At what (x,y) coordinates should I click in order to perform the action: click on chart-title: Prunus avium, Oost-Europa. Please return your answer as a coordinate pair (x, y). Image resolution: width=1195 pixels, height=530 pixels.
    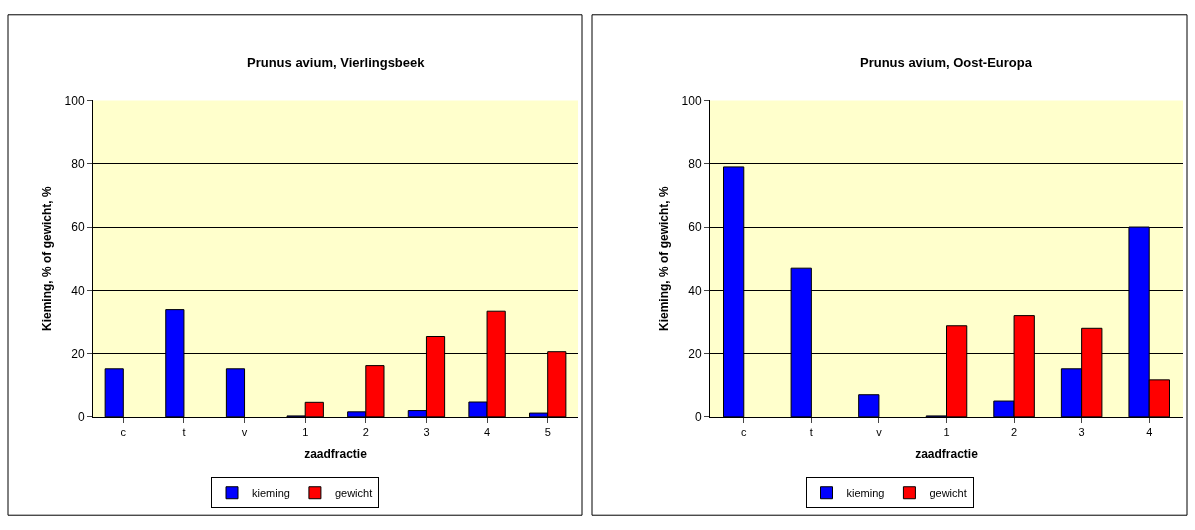
    Looking at the image, I should click on (946, 62).